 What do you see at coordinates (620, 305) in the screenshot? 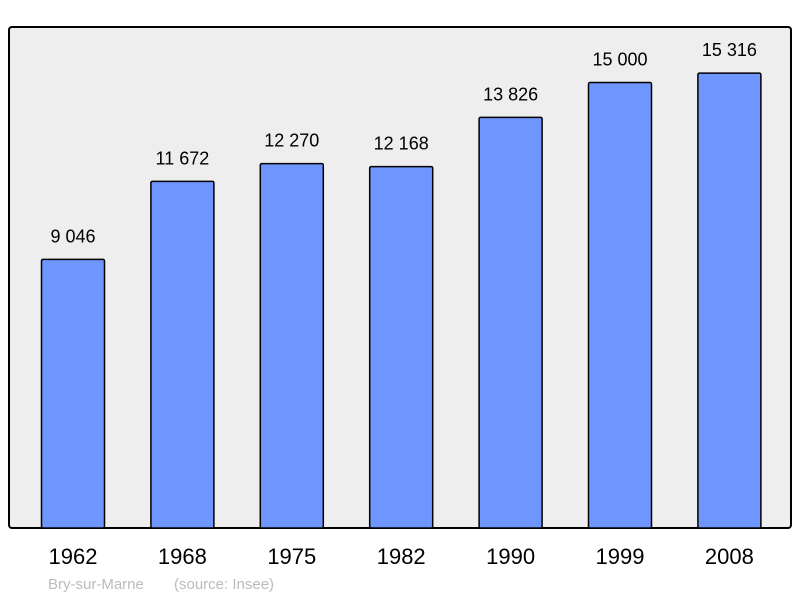
I see `bar-1999` at bounding box center [620, 305].